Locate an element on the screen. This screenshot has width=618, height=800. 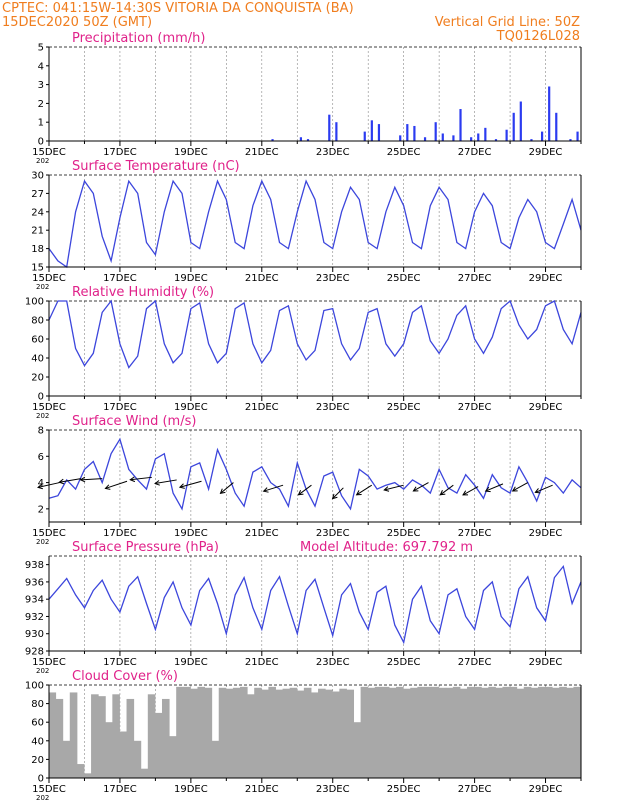
precipitation-x-tick-label: 29DEC is located at coordinates (546, 152).